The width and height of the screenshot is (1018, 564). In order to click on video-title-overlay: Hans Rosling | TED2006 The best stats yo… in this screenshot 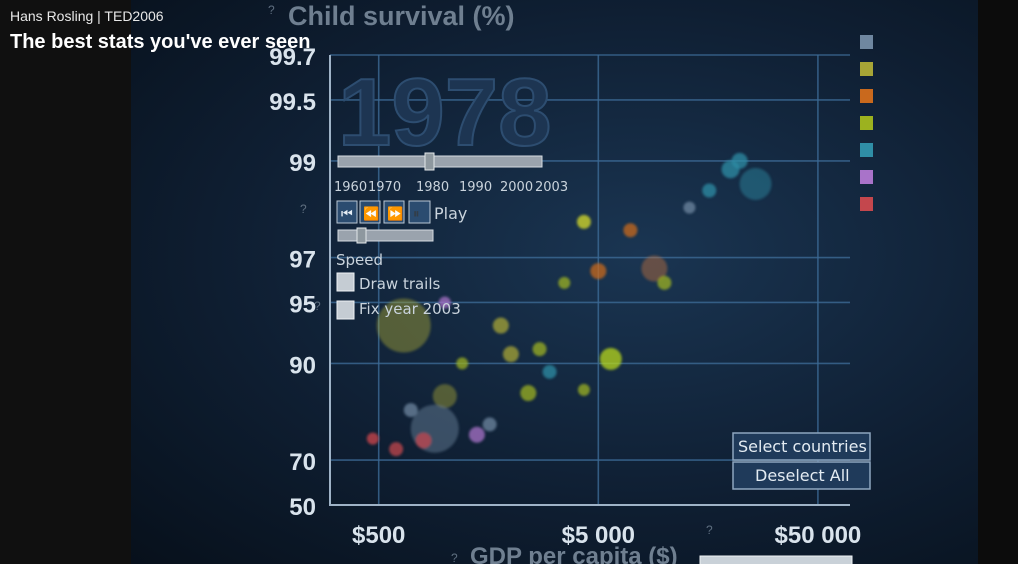, I will do `click(160, 27)`.